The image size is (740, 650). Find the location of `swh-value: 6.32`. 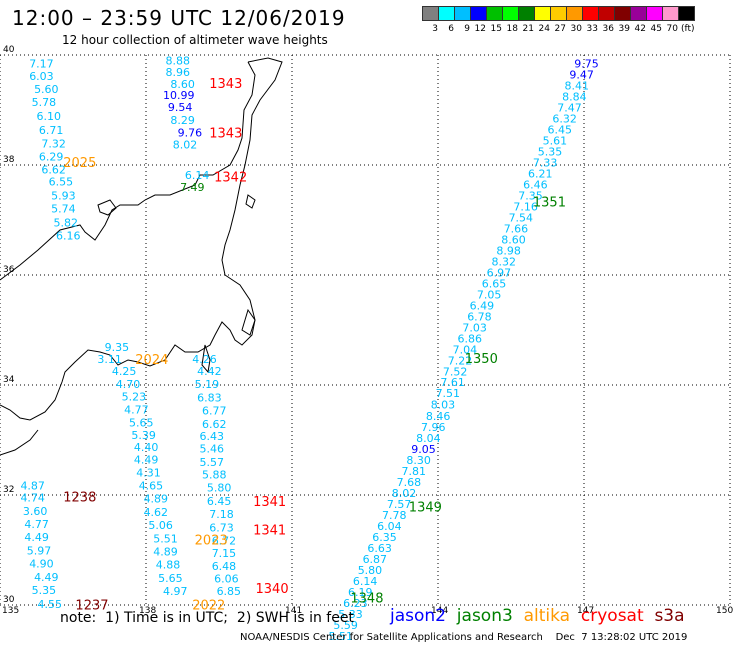

swh-value: 6.32 is located at coordinates (564, 119).